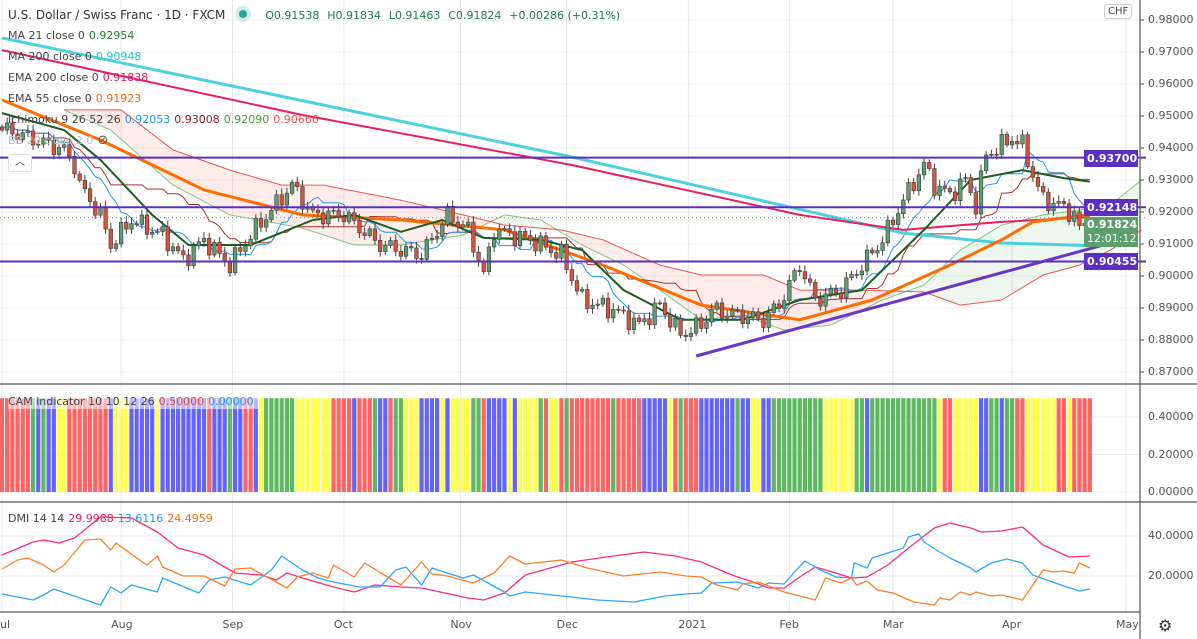  What do you see at coordinates (1012, 624) in the screenshot?
I see `time-axis-label: Apr` at bounding box center [1012, 624].